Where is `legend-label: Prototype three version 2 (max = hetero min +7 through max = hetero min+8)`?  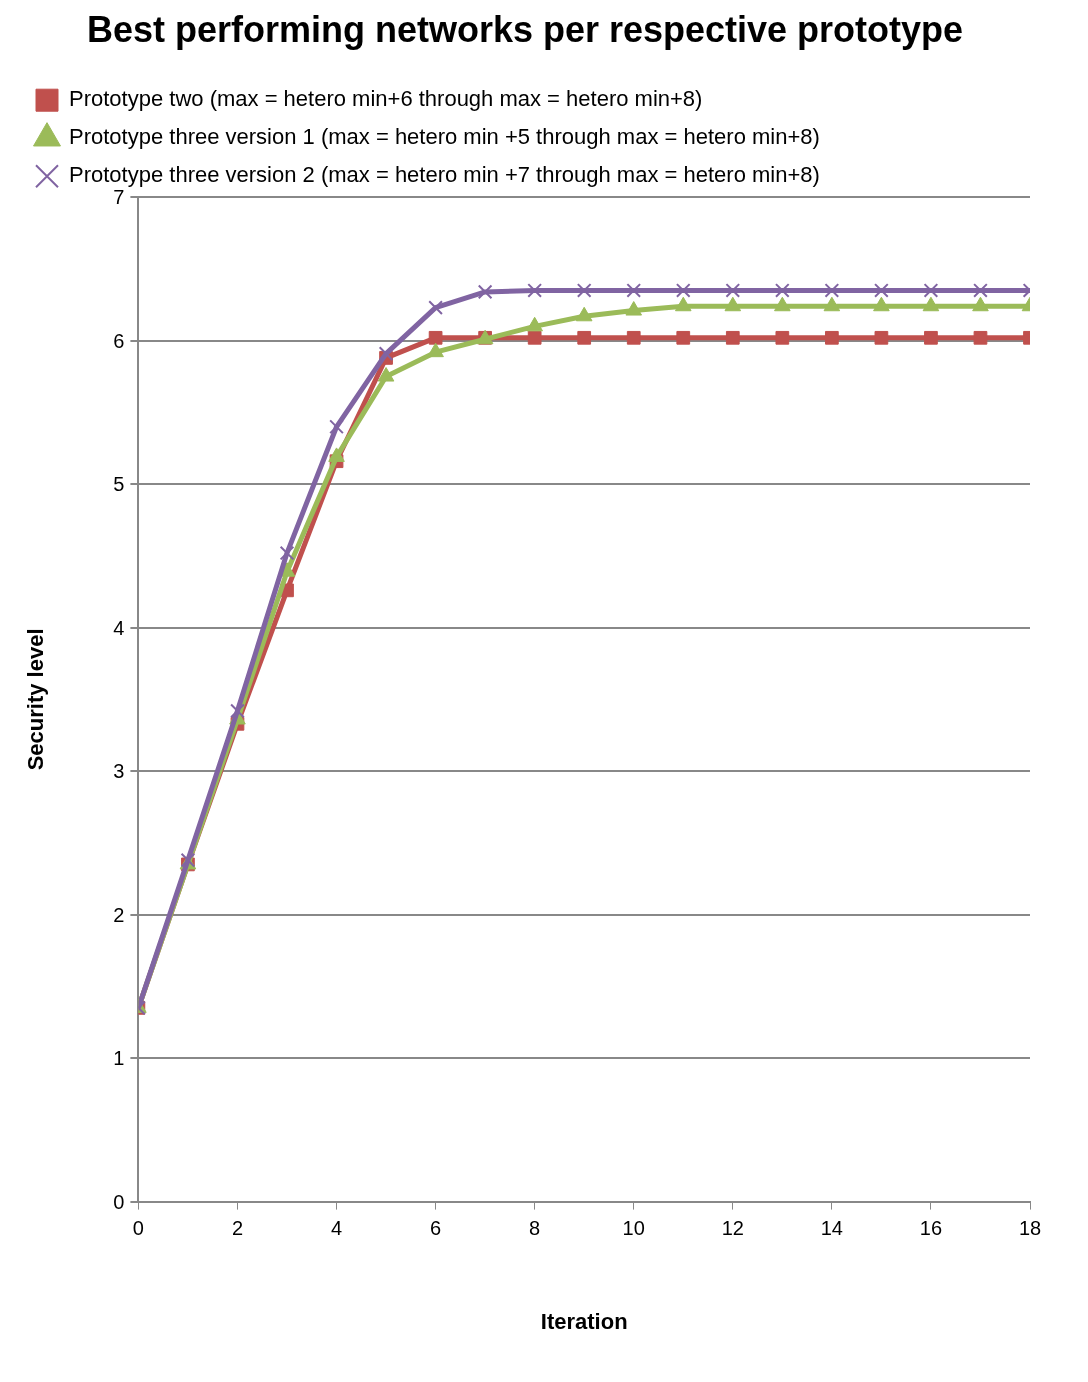
legend-label: Prototype three version 2 (max = hetero min +7 through max = hetero min+8) is located at coordinates (444, 175).